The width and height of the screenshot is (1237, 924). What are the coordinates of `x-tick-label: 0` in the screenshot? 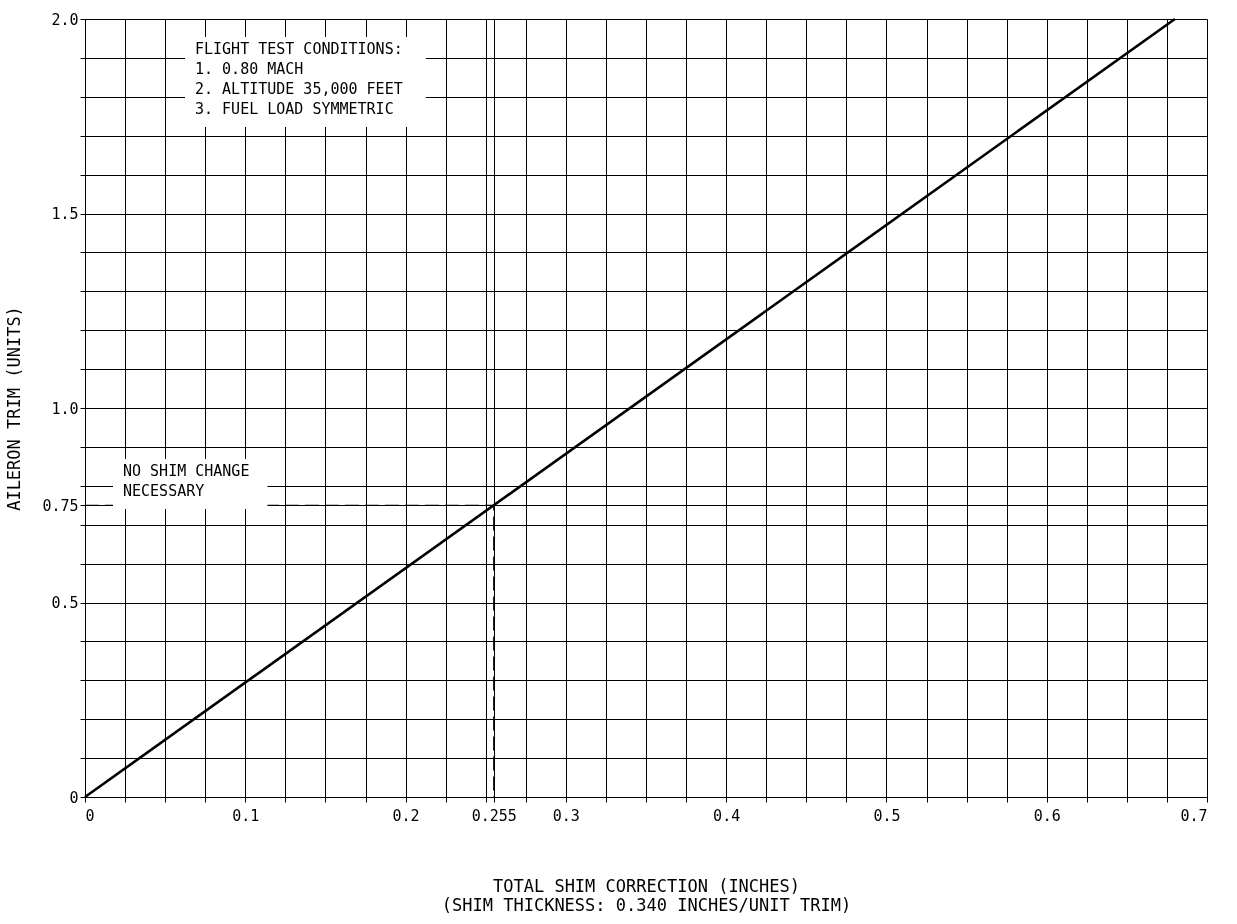 It's located at (90, 815).